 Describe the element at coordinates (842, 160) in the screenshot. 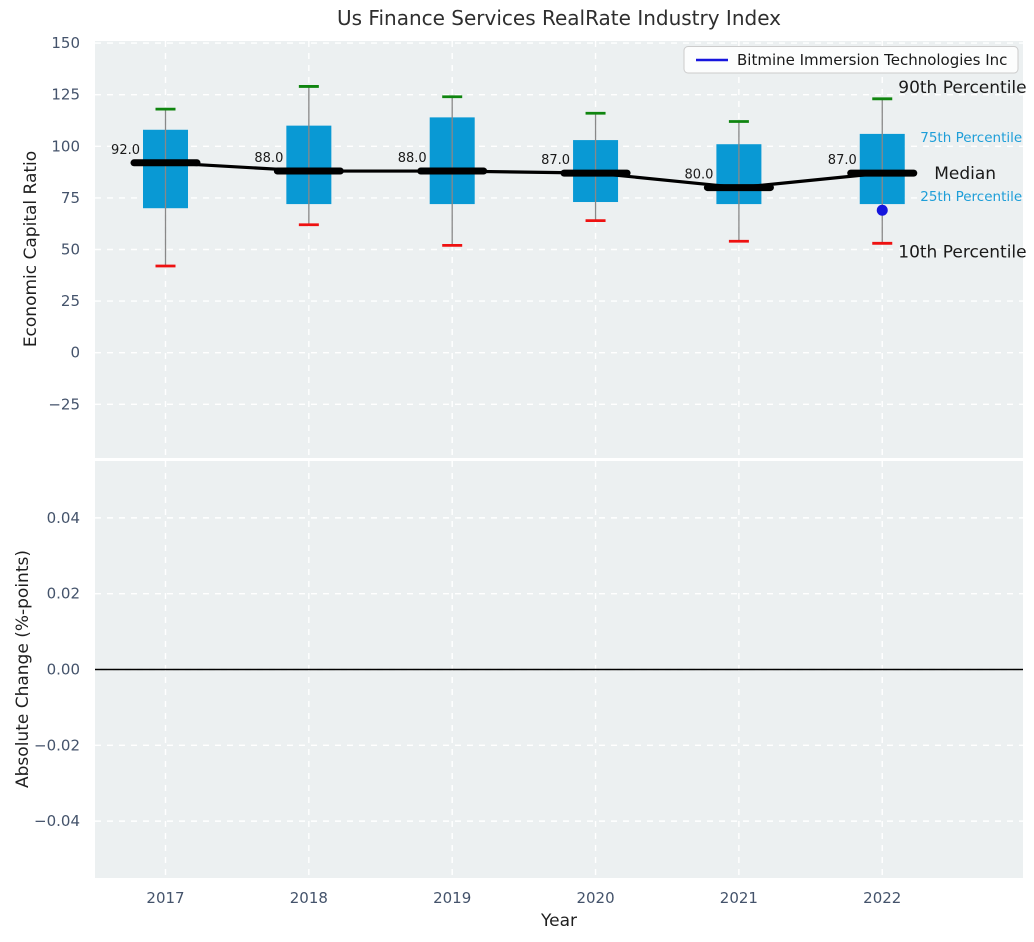

I see `median-value-label-2022: 87.0` at that location.